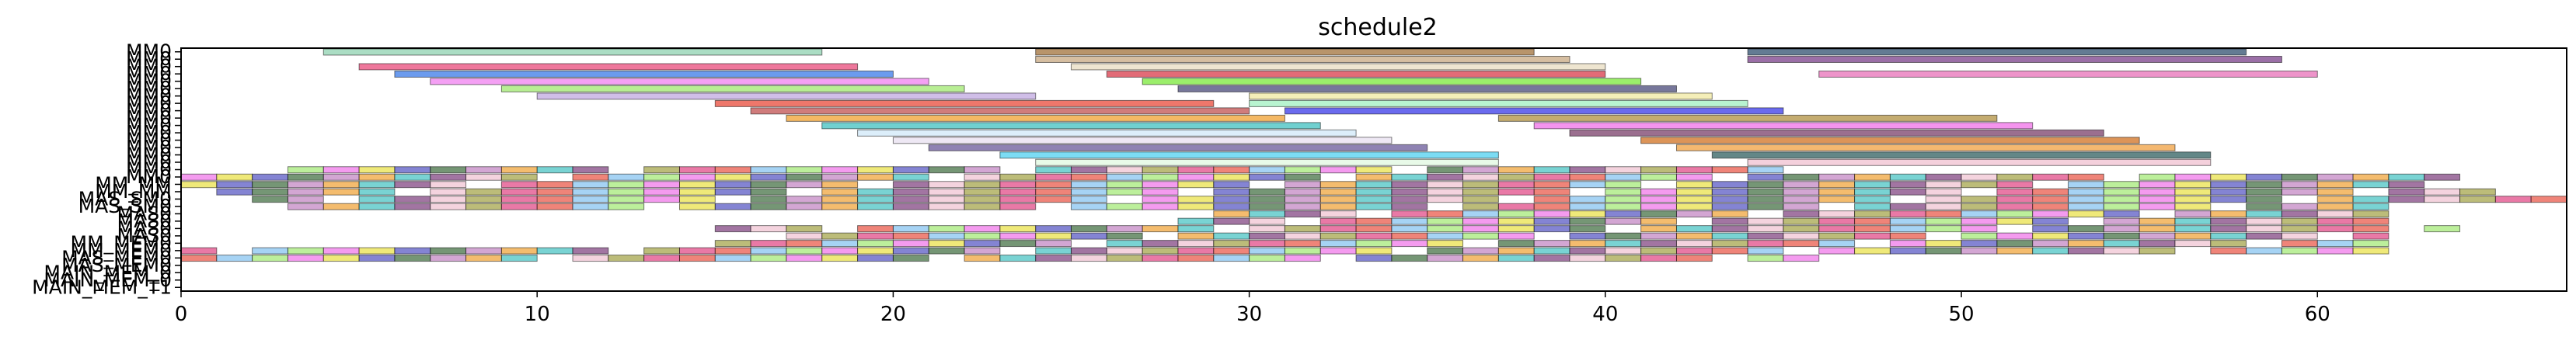 The image size is (2576, 340). Describe the element at coordinates (1961, 314) in the screenshot. I see `x-tick-label: 50` at that location.